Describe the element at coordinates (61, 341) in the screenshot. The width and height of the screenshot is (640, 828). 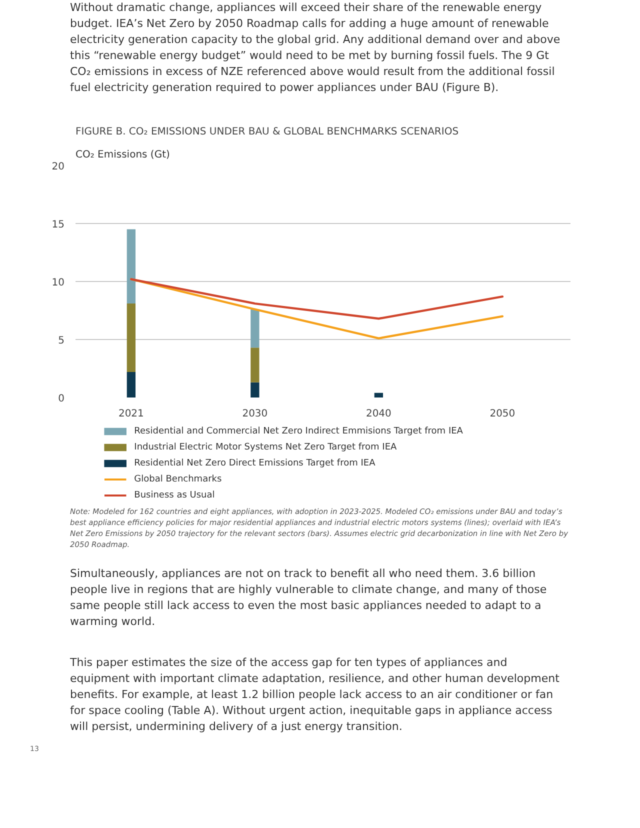
I see `y-tick-label: 5` at that location.